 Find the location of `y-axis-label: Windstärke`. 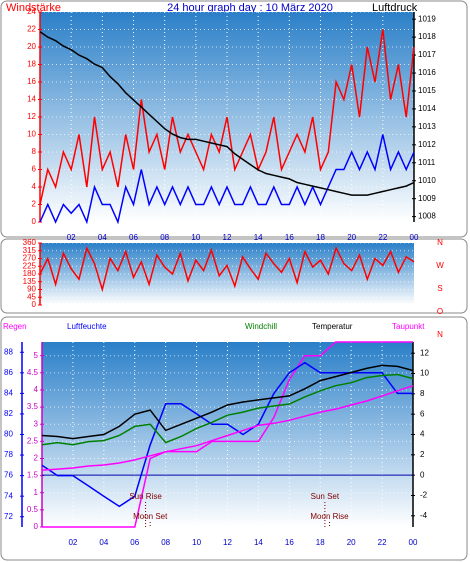

y-axis-label: Windstärke is located at coordinates (33, 8).